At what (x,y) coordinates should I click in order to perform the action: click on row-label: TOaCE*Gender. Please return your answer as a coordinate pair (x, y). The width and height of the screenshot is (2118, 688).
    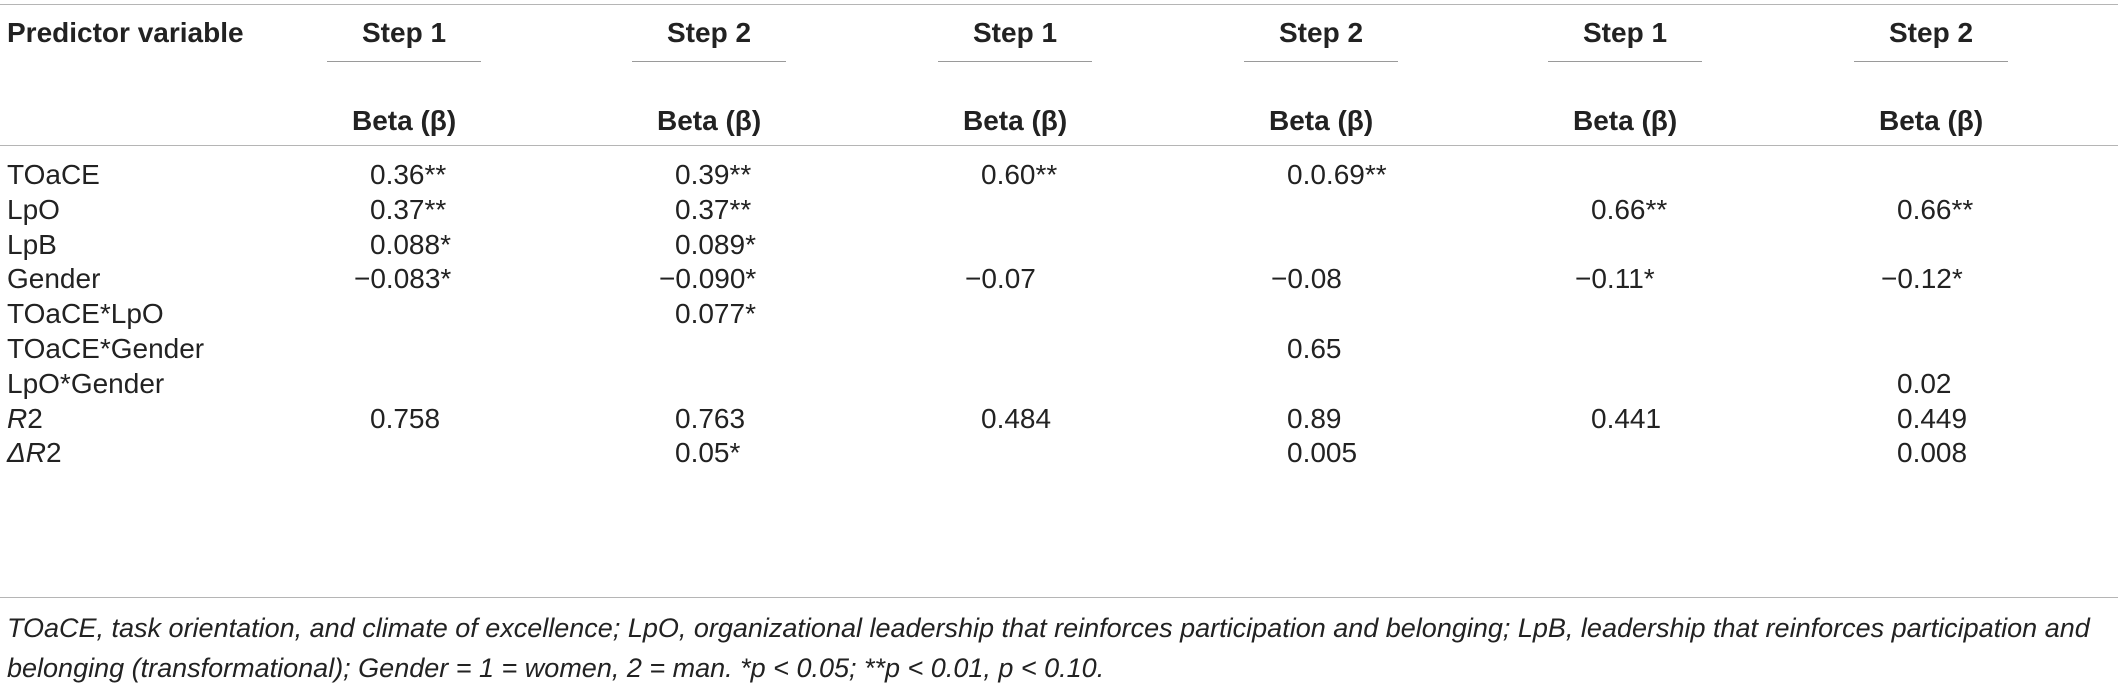
    Looking at the image, I should click on (105, 349).